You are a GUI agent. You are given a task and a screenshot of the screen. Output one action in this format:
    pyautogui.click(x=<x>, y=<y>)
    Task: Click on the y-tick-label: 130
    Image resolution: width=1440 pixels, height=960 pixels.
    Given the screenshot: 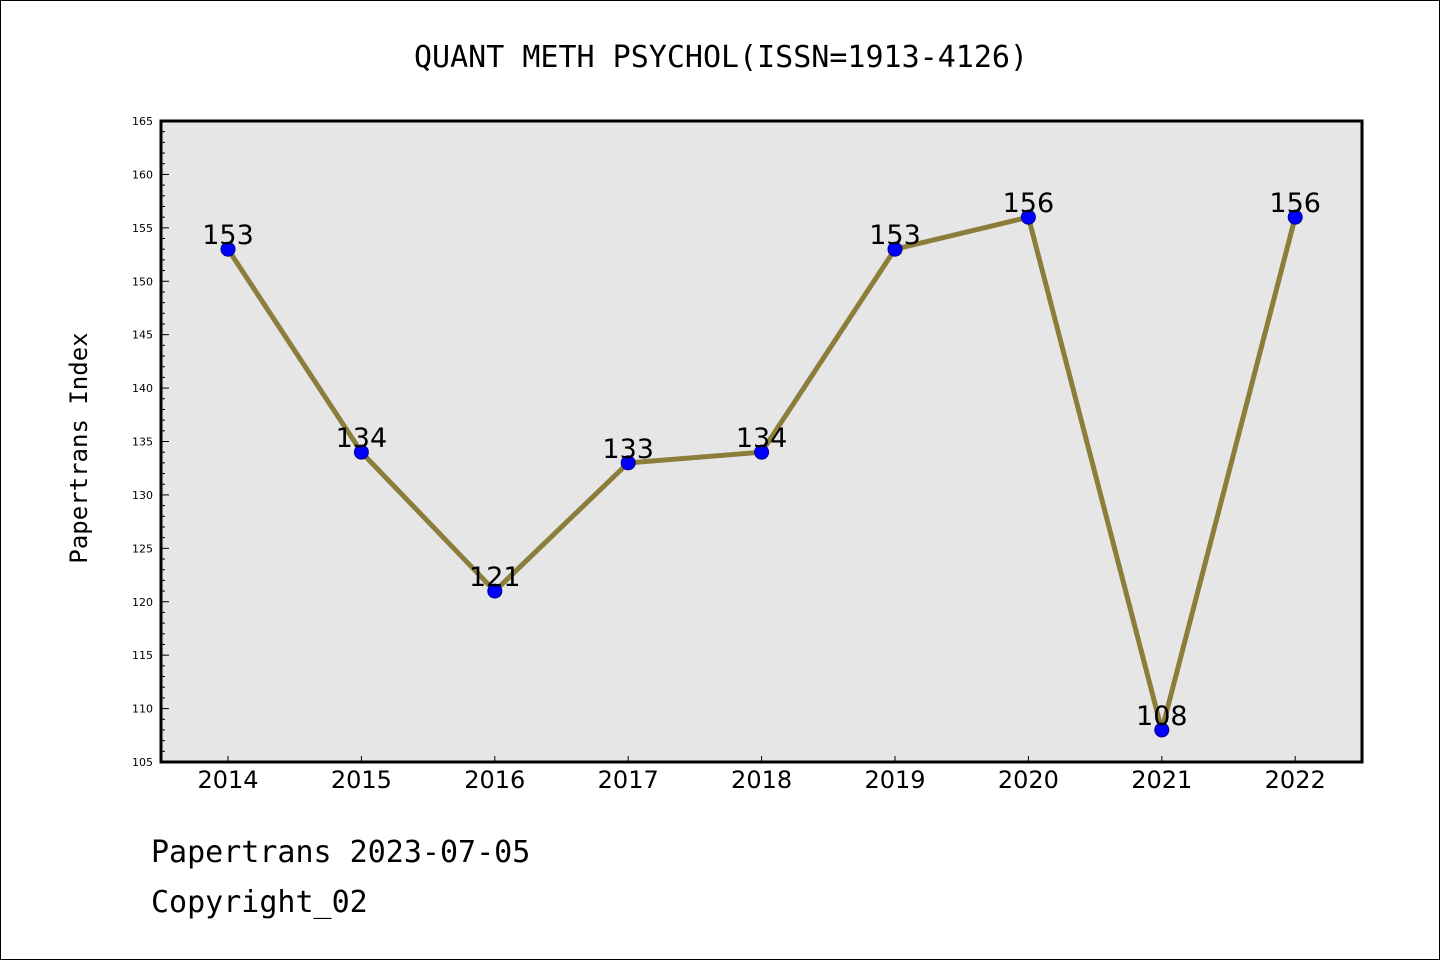 What is the action you would take?
    pyautogui.click(x=142, y=495)
    